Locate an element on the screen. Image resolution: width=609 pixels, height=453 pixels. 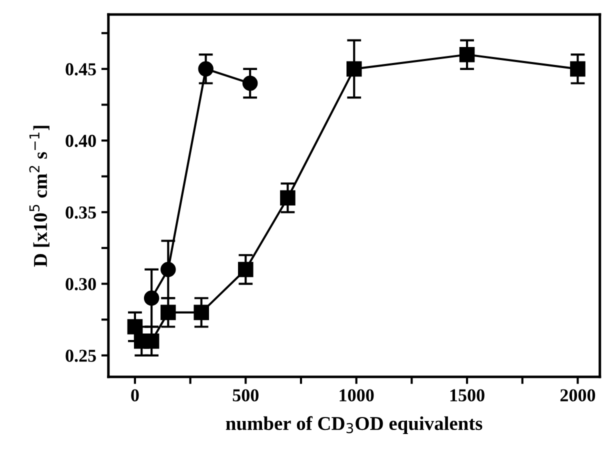
y-tick-label: 0.40 is located at coordinates (81, 141).